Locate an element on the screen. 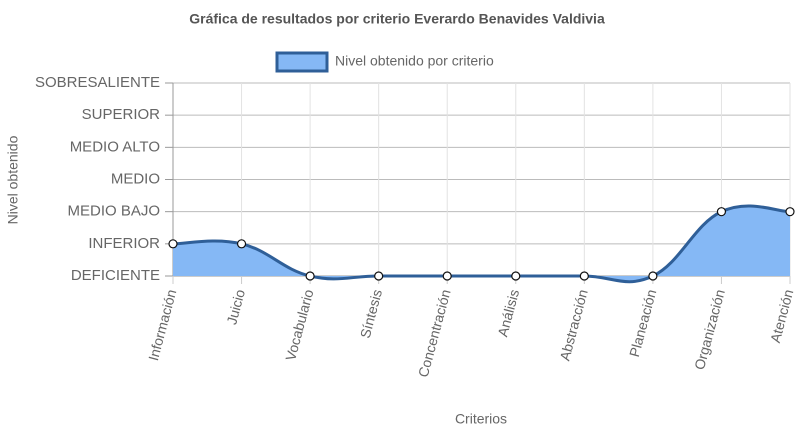 This screenshot has width=795, height=435. y-tick-label: MEDIO is located at coordinates (135, 178).